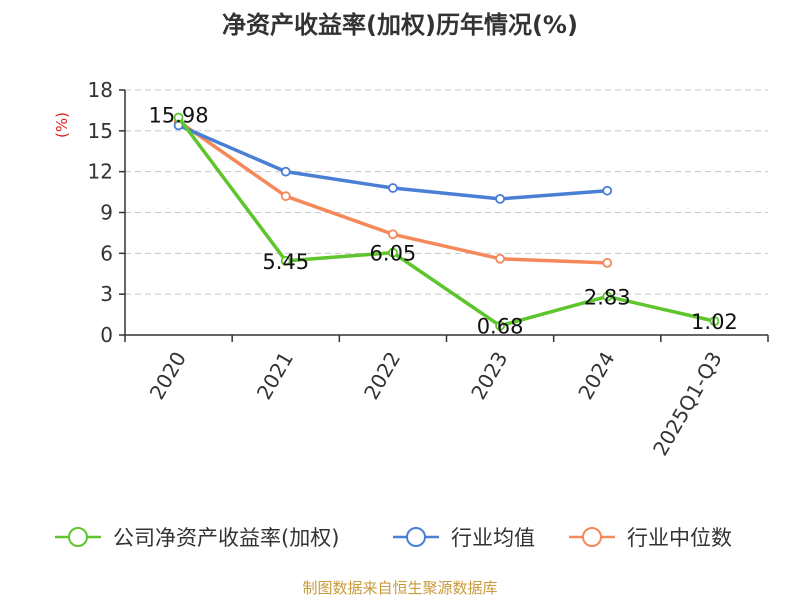  I want to click on y-tick-label: 18, so click(100, 90).